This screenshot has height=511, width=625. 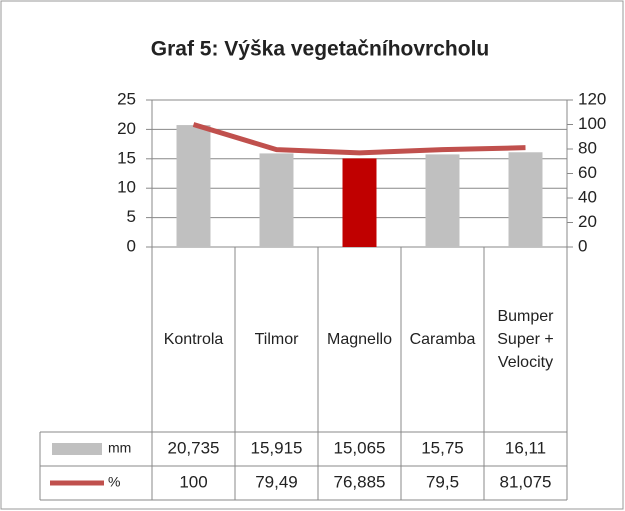 What do you see at coordinates (592, 98) in the screenshot?
I see `y2-tick-label: 120` at bounding box center [592, 98].